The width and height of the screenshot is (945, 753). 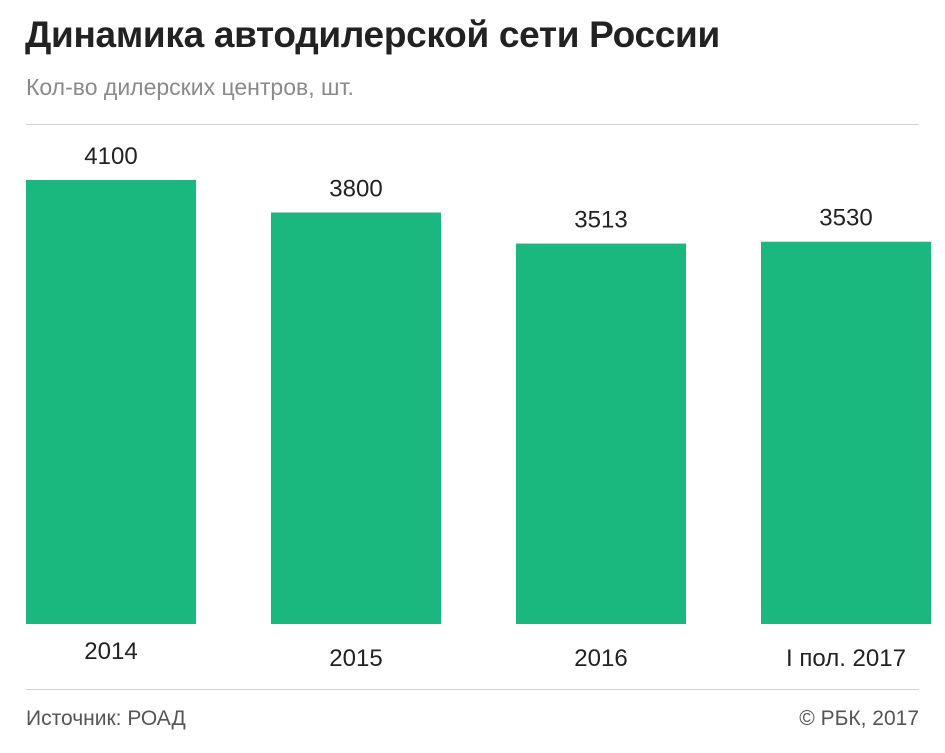 I want to click on chart-subtitle: Кол-во дилерских центров, шт., so click(x=190, y=87).